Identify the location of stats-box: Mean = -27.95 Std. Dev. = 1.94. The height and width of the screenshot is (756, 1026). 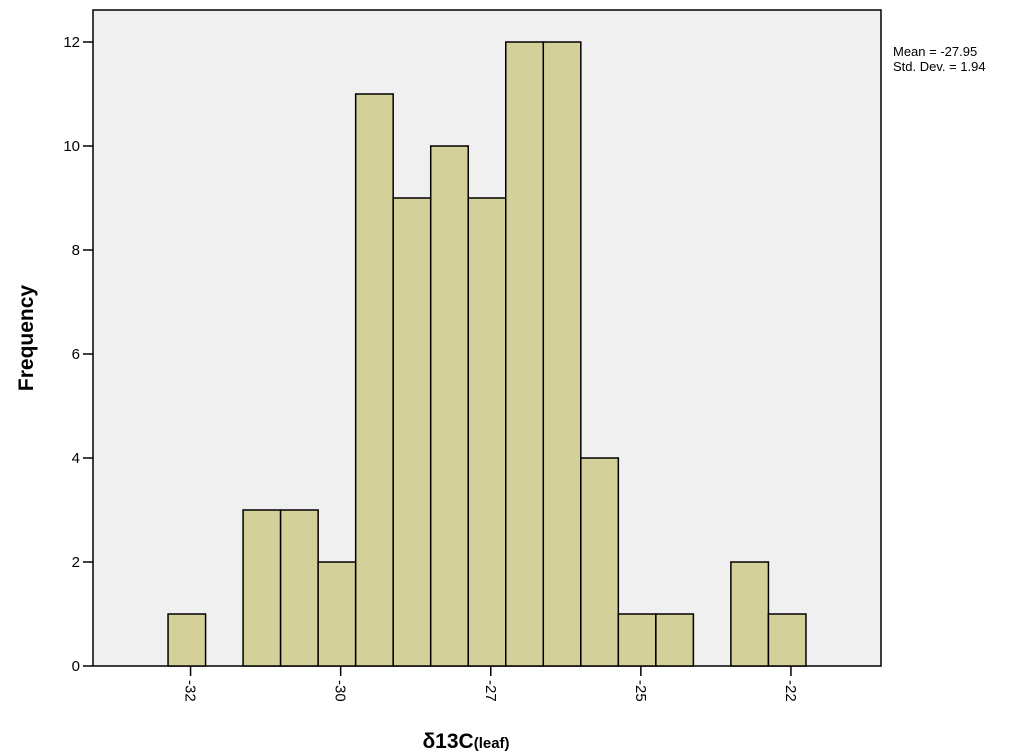
(939, 59).